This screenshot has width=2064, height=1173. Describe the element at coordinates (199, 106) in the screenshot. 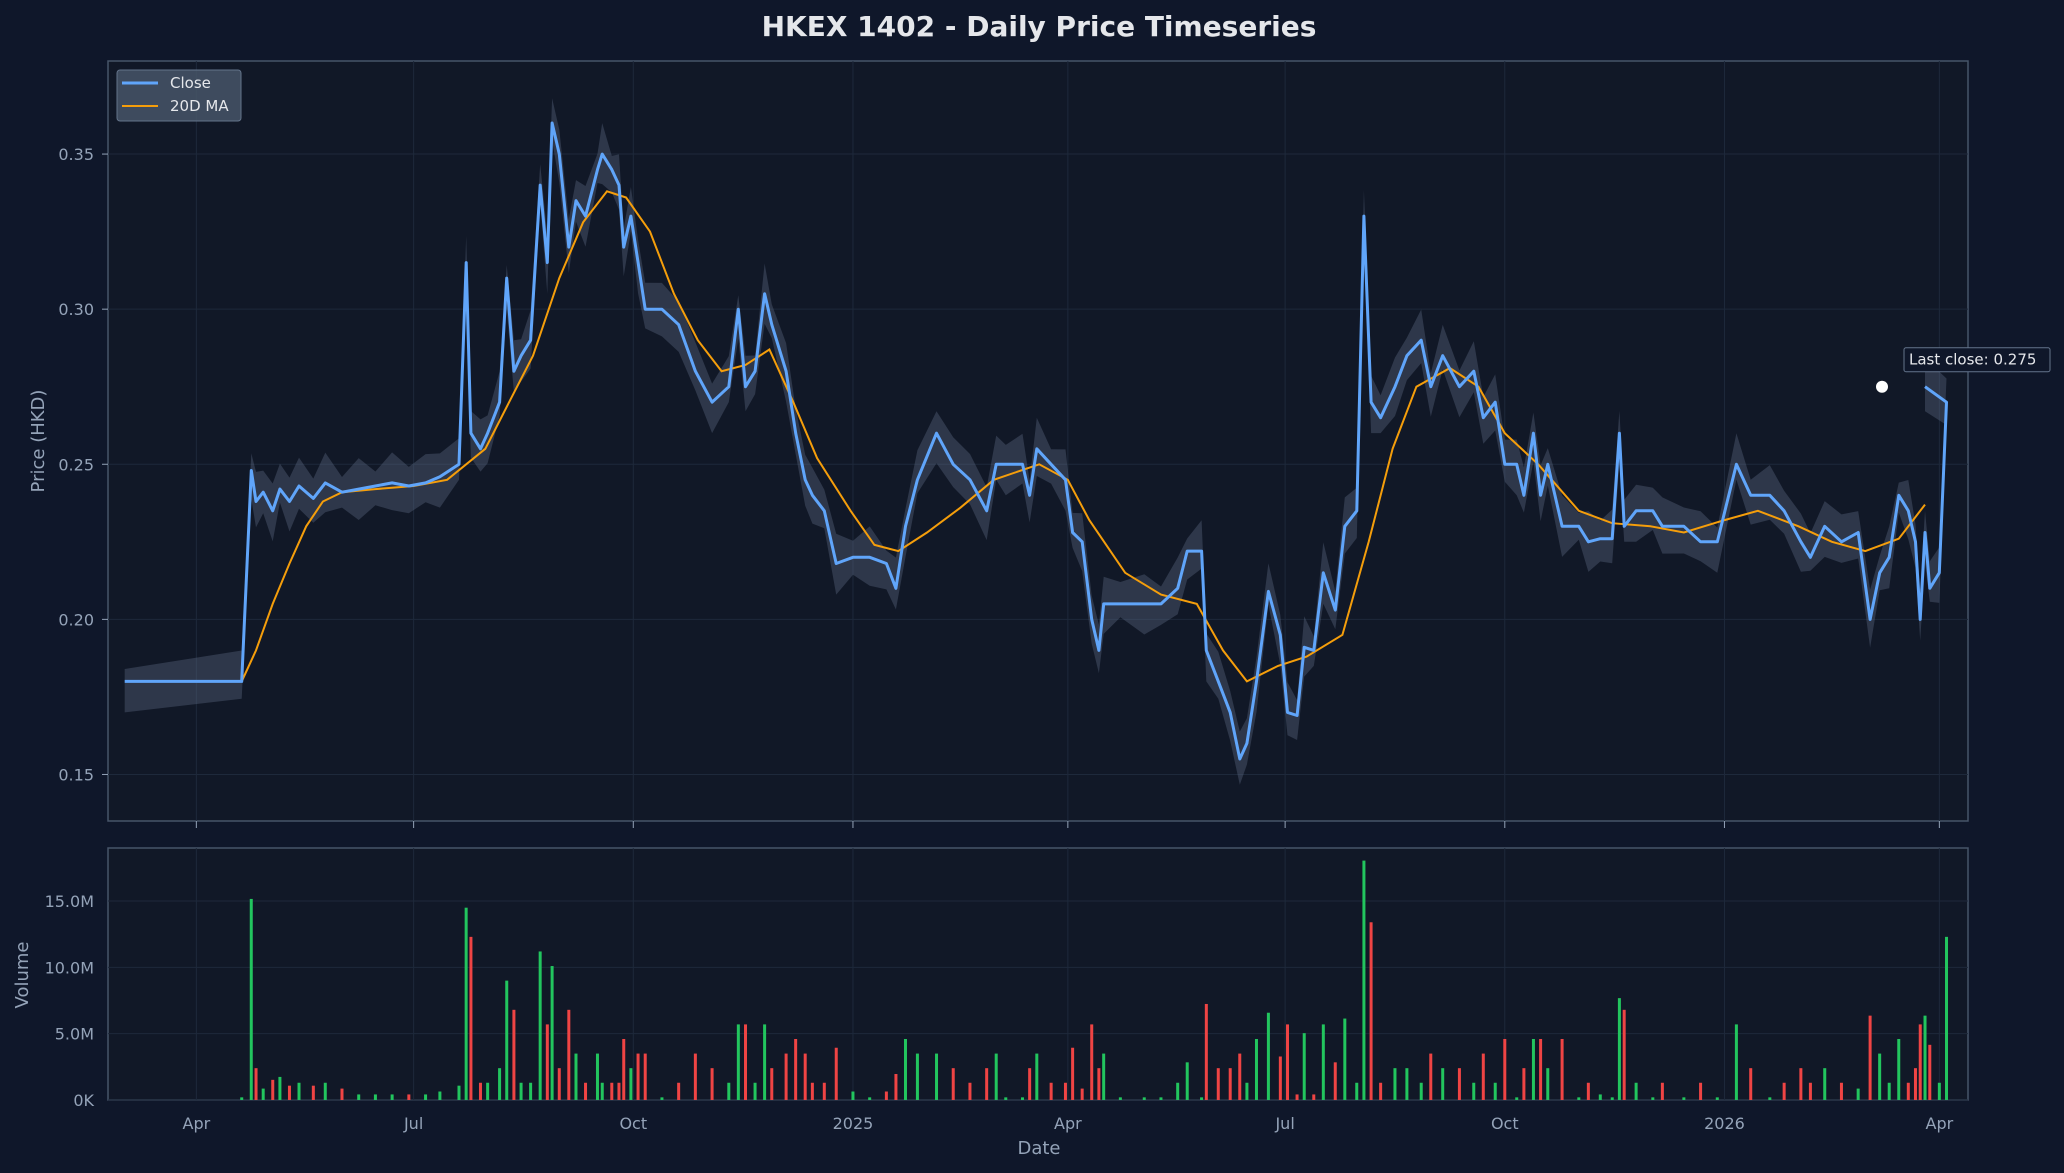

I see `legend-label-ma: 20D MA` at that location.